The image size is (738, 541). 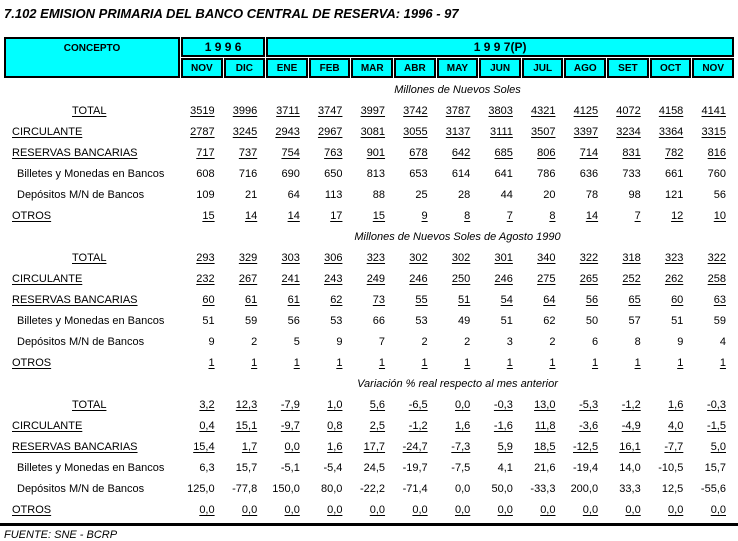 I want to click on cell-value: 5, so click(x=296, y=341).